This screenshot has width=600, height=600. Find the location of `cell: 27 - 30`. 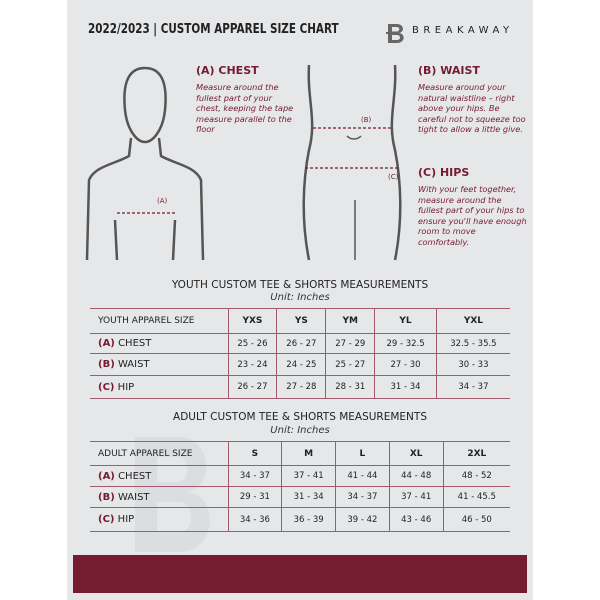

cell: 27 - 30 is located at coordinates (405, 364).